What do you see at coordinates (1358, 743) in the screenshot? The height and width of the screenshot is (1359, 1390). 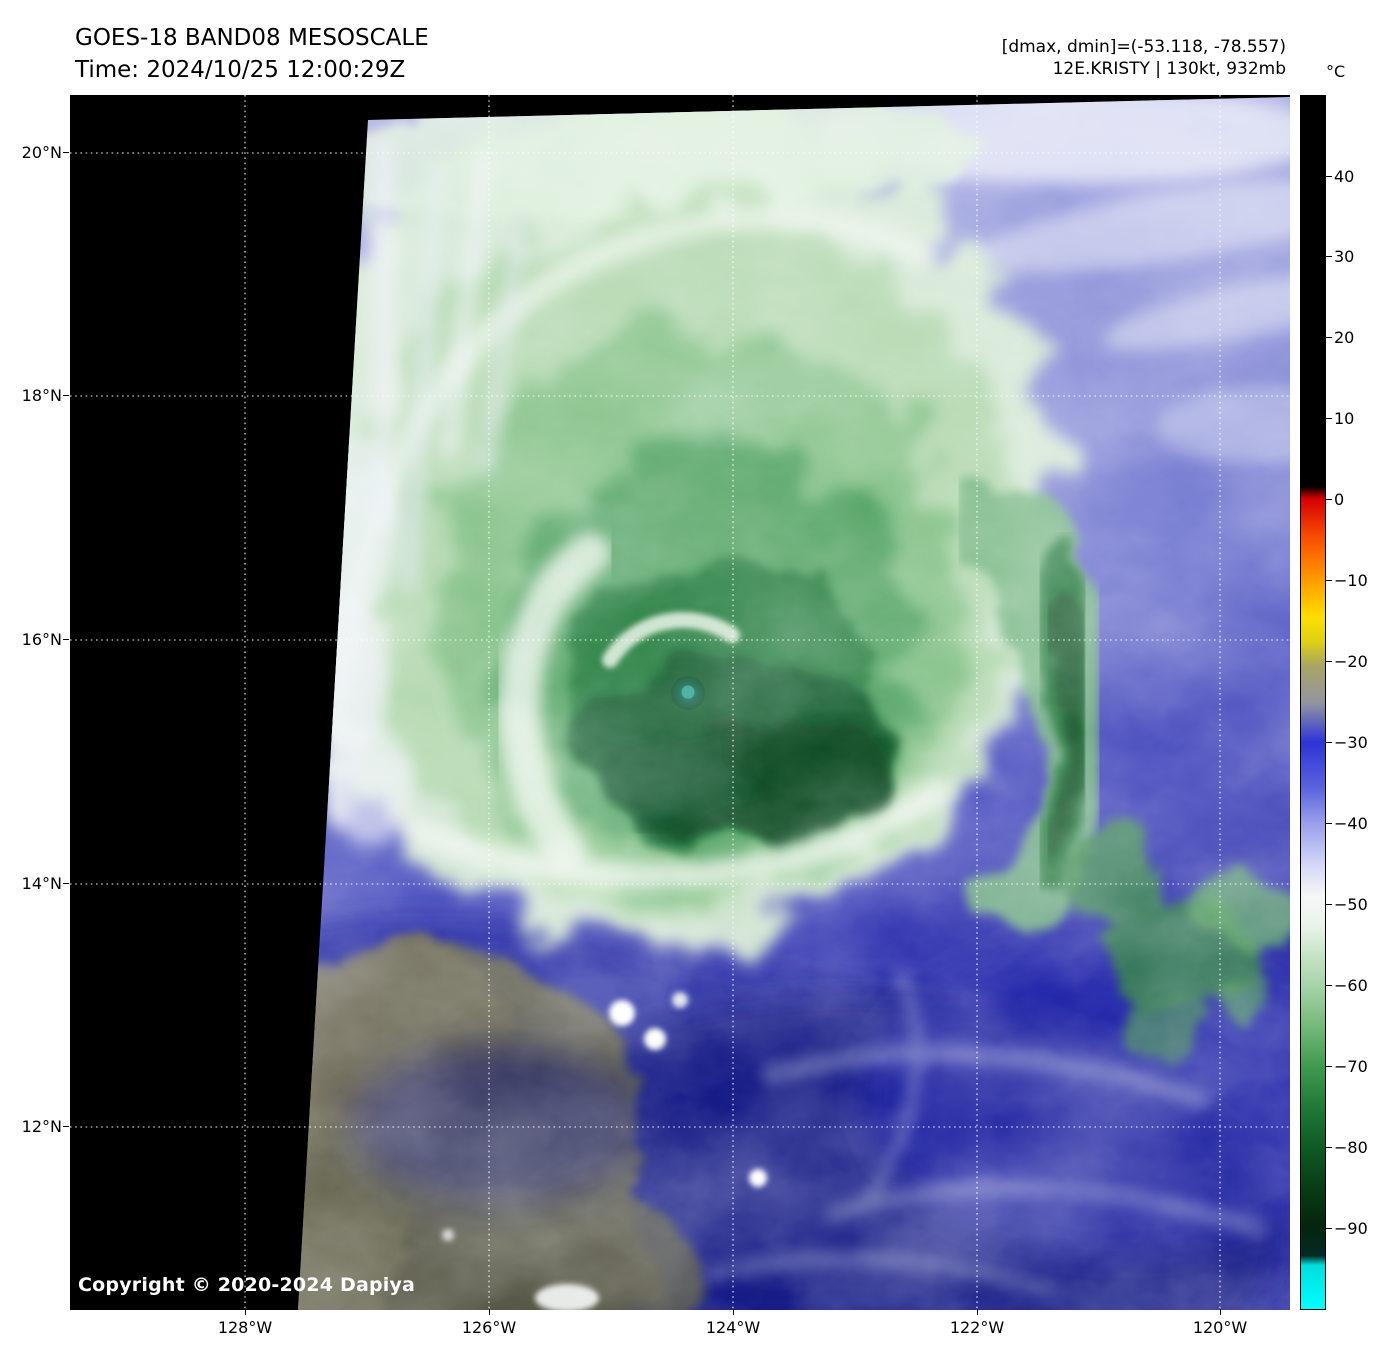 I see `colorbar-tick-m30: −30` at bounding box center [1358, 743].